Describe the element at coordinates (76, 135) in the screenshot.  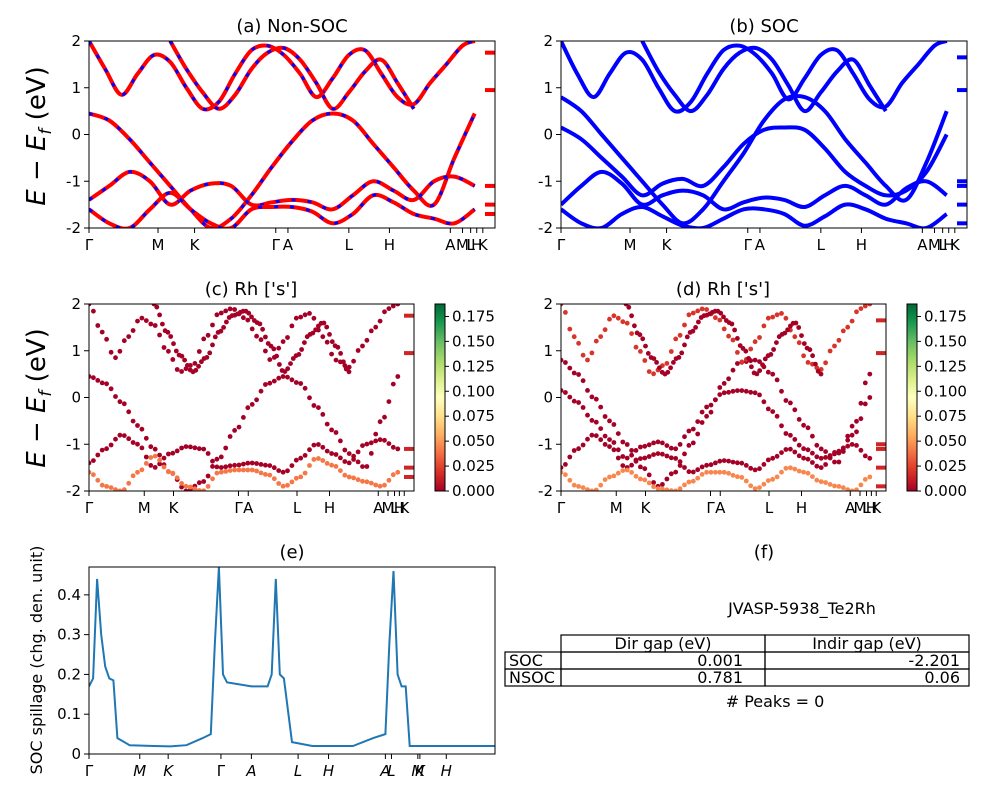
I see `pa-ytick-label: 0` at that location.